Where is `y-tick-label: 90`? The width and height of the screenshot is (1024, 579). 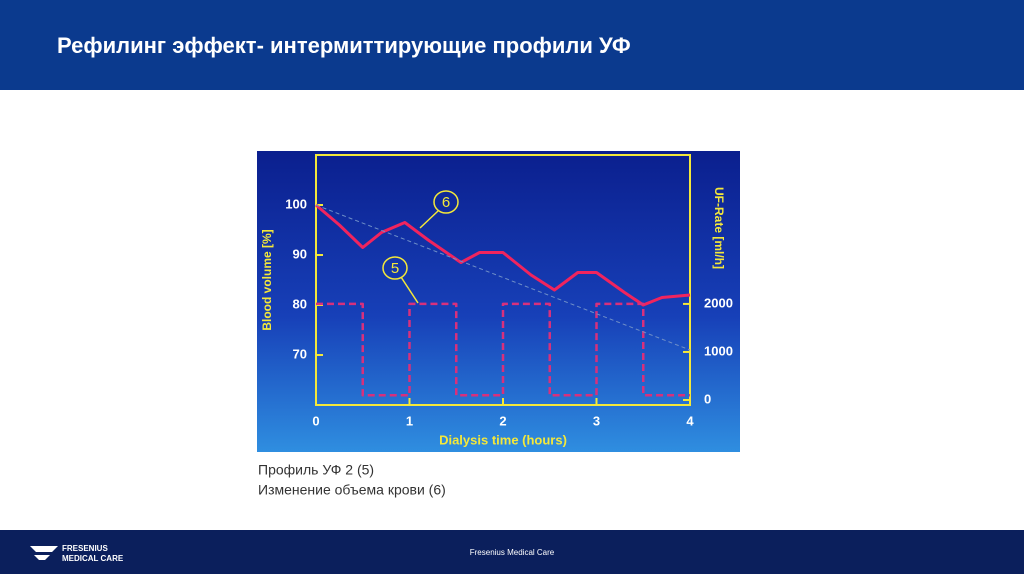 y-tick-label: 90 is located at coordinates (300, 253).